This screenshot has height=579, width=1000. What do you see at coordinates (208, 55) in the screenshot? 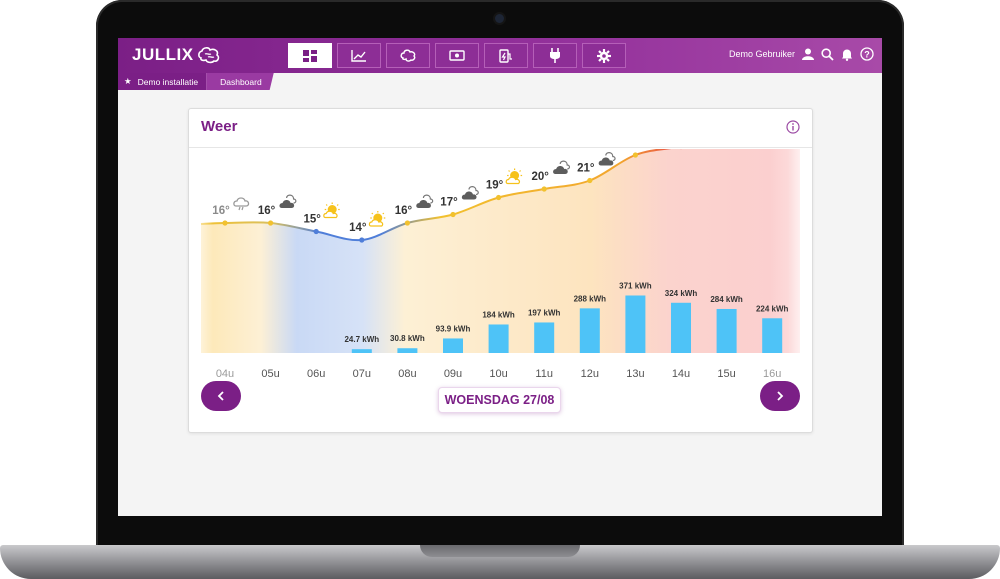
I see `brain-logo-icon` at bounding box center [208, 55].